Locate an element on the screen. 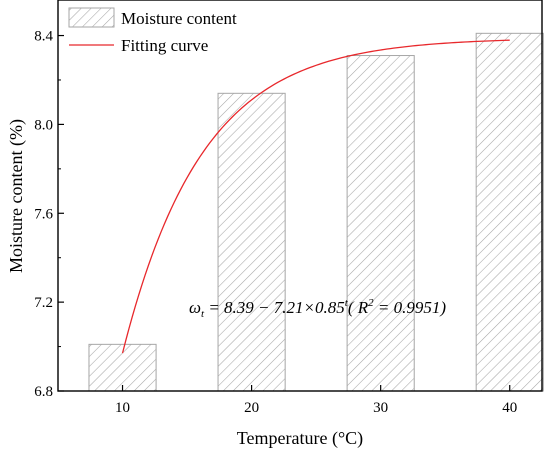  x-tick-label-30: 30 is located at coordinates (380, 408).